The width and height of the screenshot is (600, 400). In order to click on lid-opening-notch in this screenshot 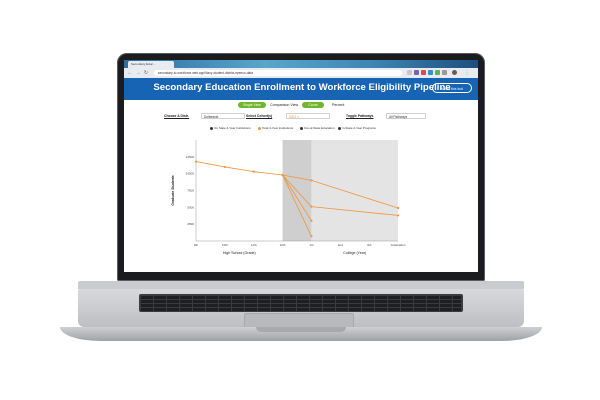, I will do `click(301, 329)`.